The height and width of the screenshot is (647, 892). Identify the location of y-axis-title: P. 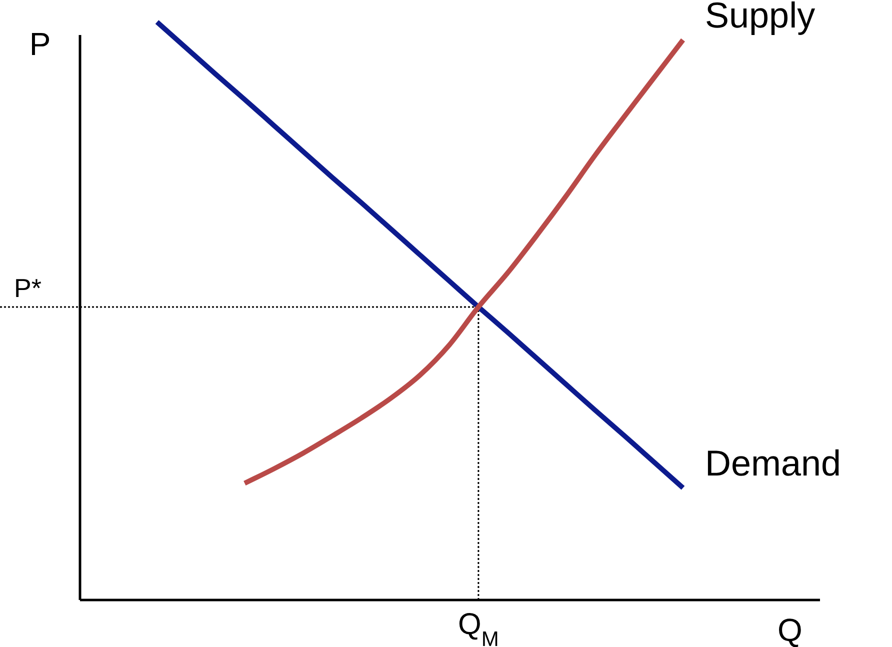
(40, 44).